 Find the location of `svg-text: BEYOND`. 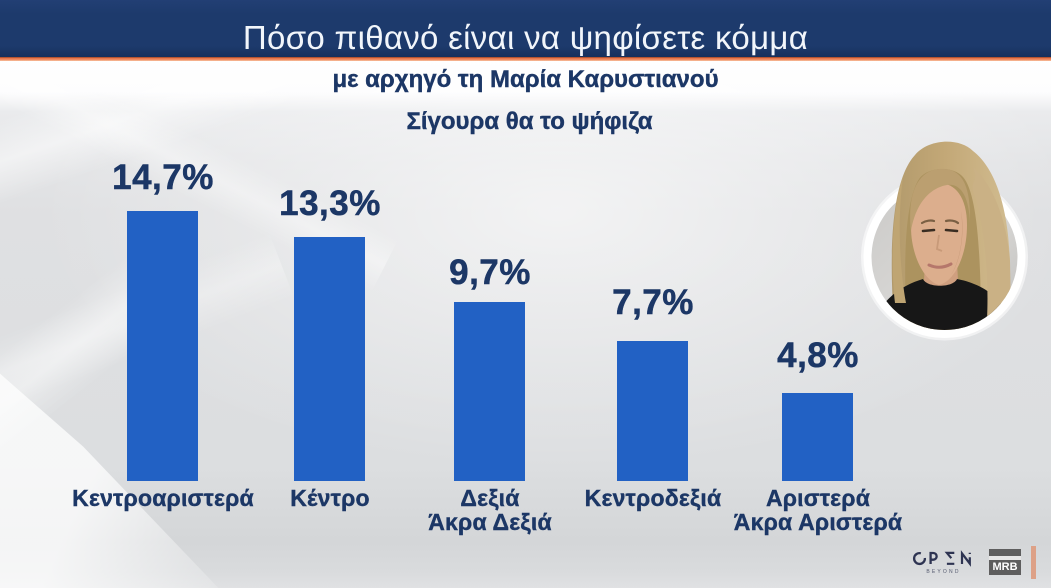

svg-text: BEYOND is located at coordinates (943, 572).